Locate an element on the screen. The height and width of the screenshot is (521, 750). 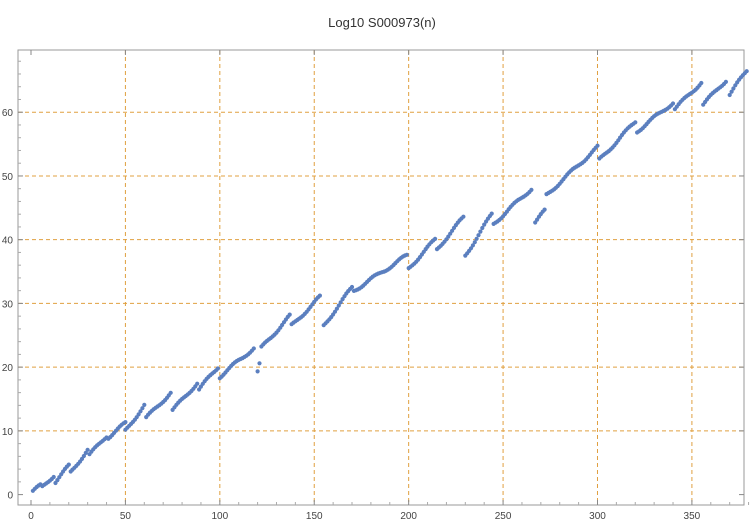
x-tick-label: 0 is located at coordinates (31, 516).